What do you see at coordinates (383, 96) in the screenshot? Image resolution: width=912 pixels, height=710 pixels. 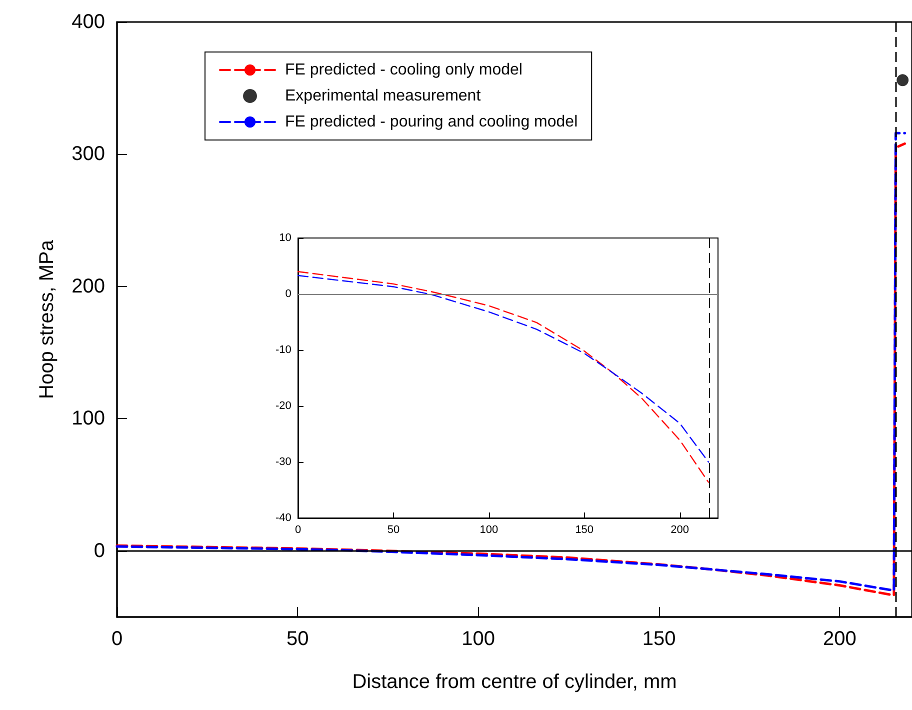 I see `legend-label: Experimental measurement` at bounding box center [383, 96].